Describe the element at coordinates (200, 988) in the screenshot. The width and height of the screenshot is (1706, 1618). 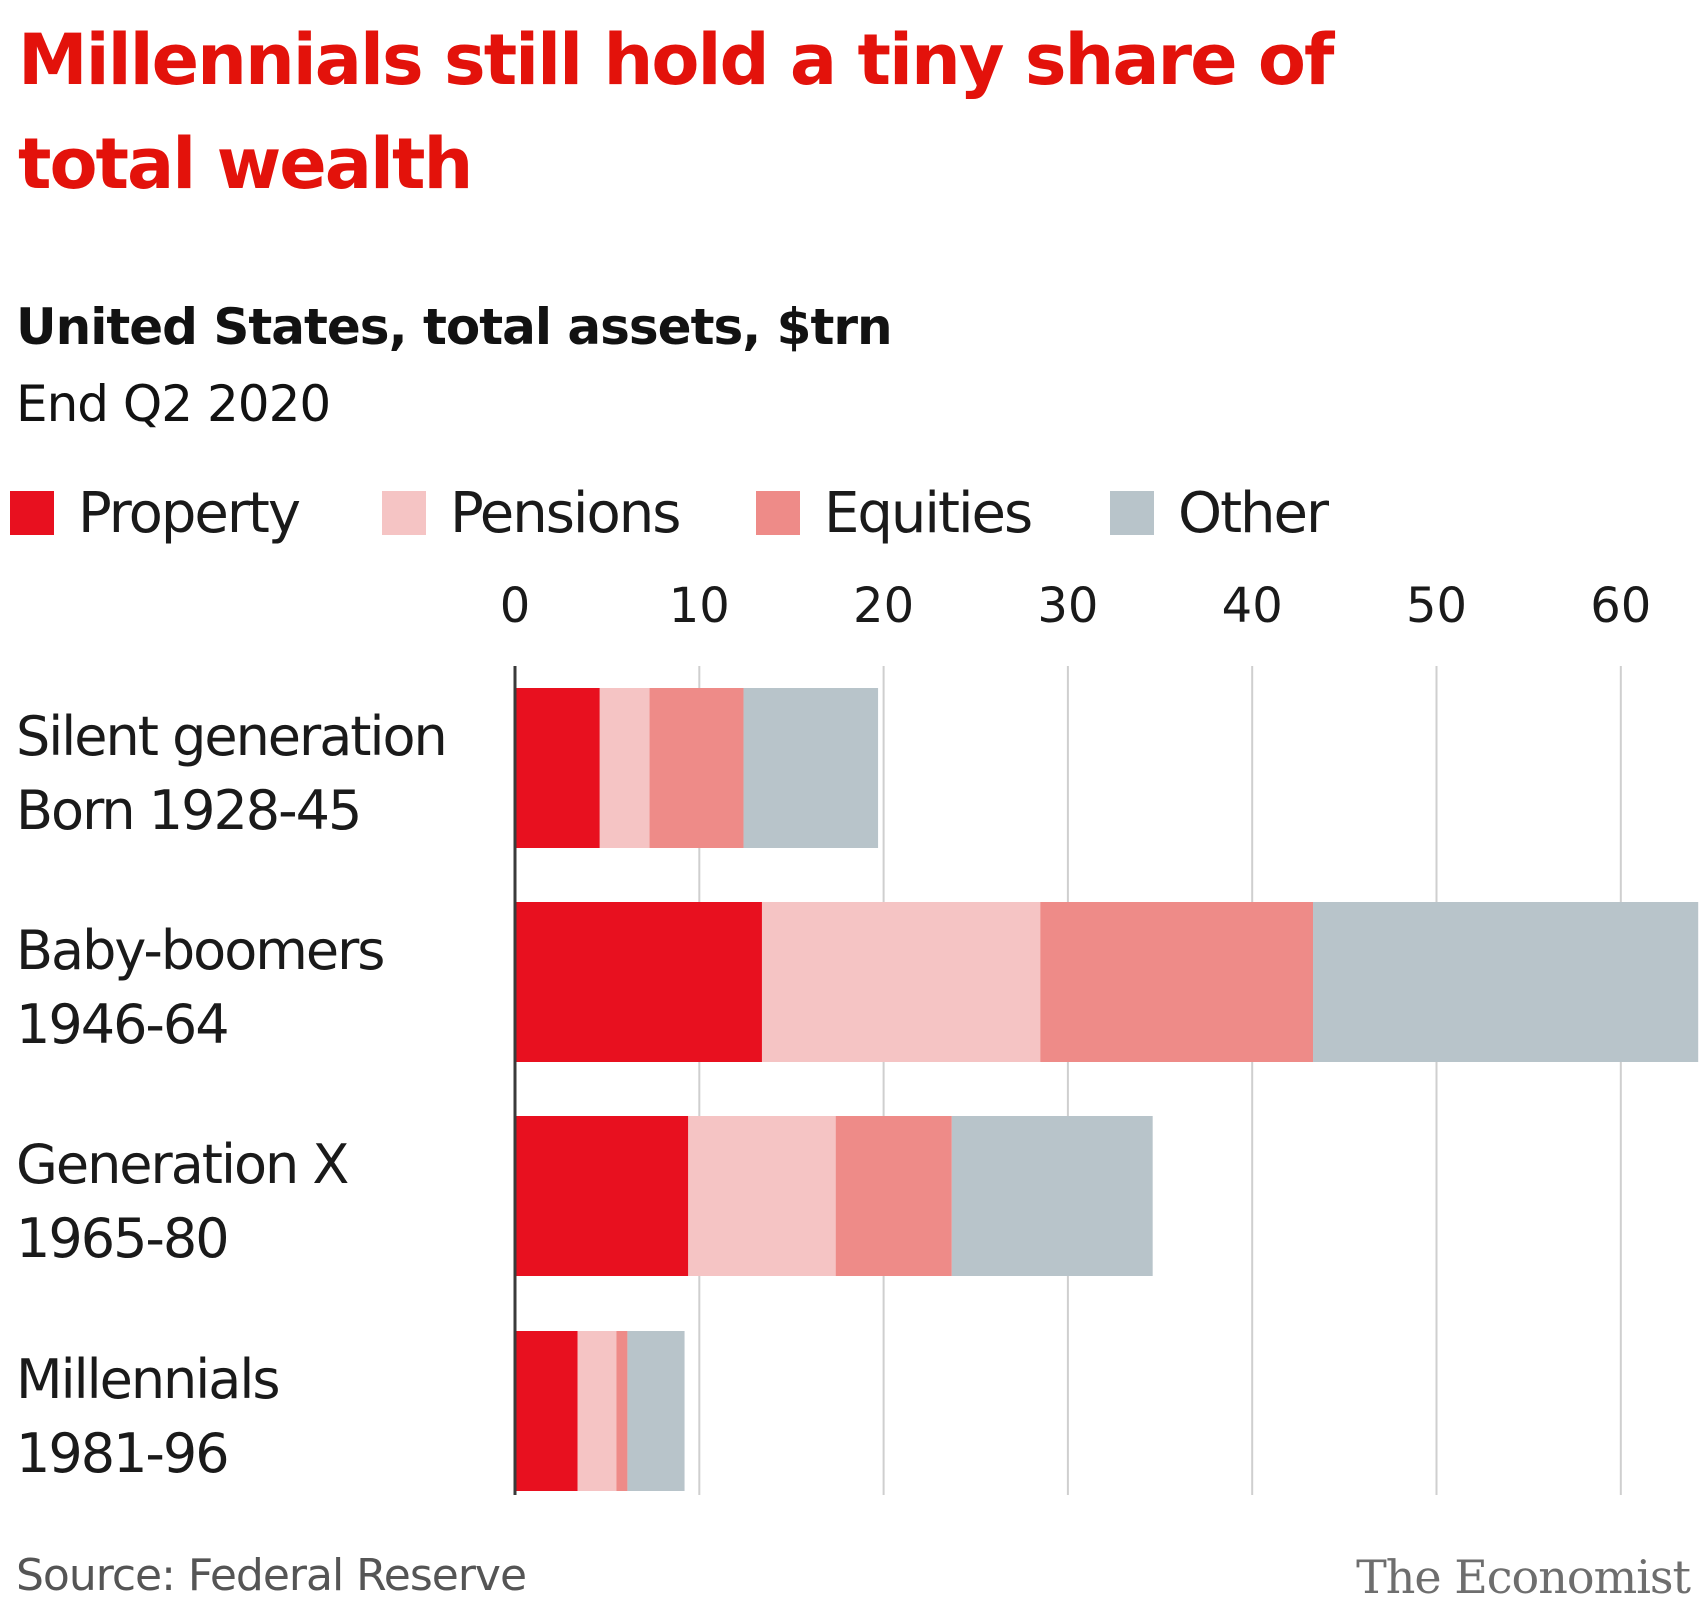
I see `category-label: Baby-boomers 1946-64` at that location.